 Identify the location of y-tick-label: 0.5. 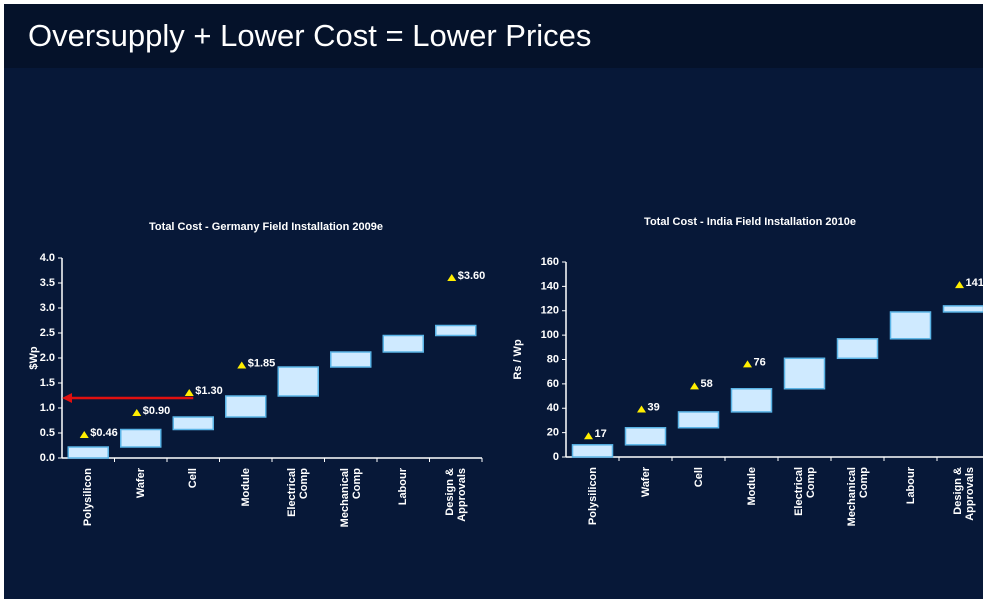
(47, 433).